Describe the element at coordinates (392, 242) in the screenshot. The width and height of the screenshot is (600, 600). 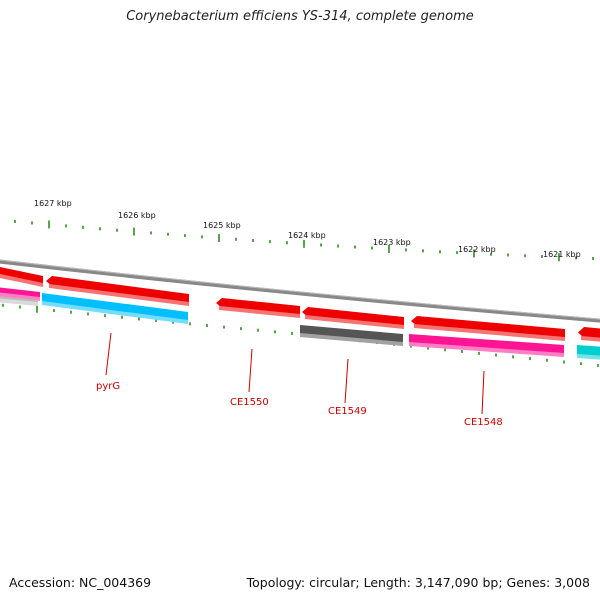
I see `scale-label: 1623 kbp` at that location.